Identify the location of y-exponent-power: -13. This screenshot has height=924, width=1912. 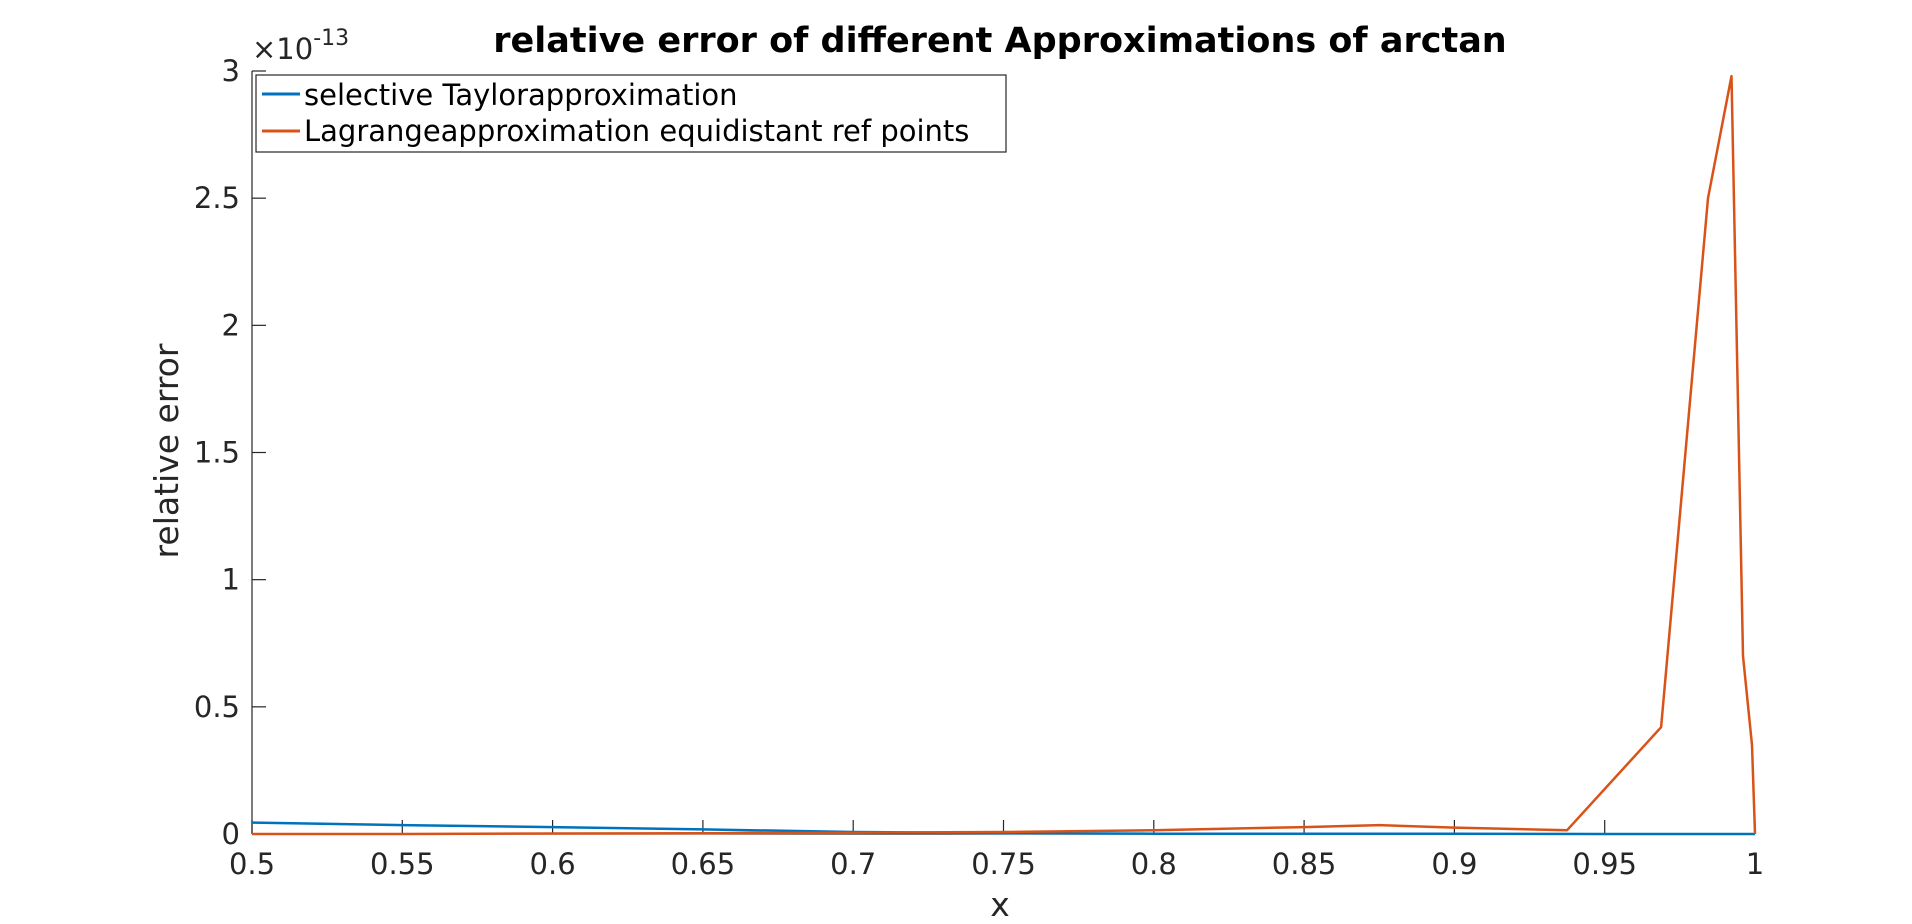
(331, 38).